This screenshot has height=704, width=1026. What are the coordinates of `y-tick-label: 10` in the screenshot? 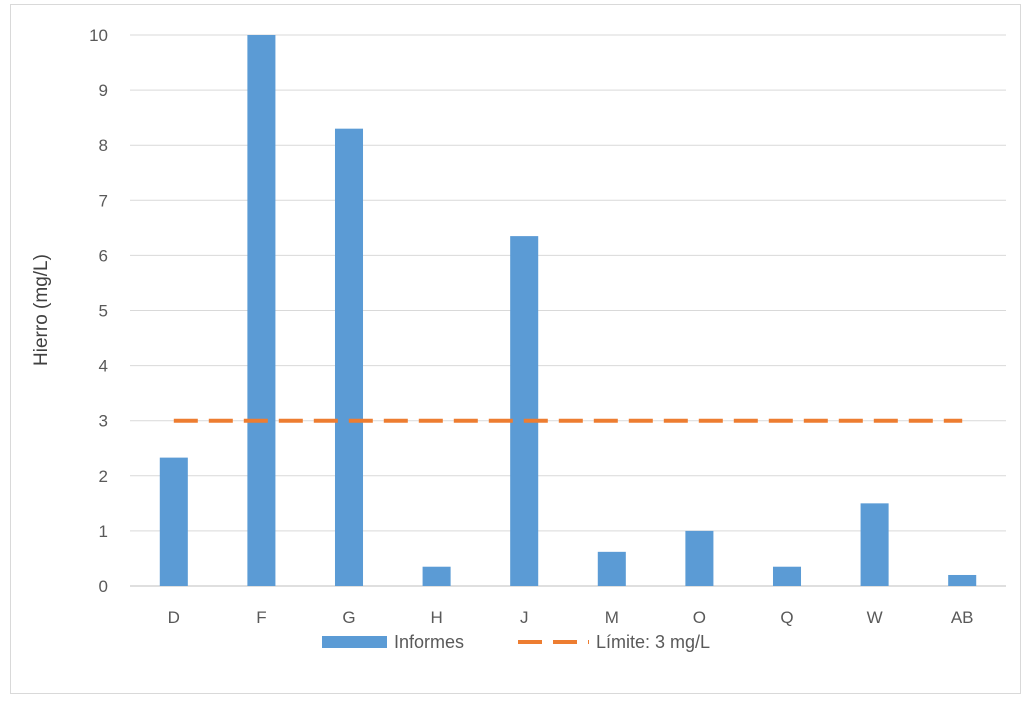 It's located at (98, 35).